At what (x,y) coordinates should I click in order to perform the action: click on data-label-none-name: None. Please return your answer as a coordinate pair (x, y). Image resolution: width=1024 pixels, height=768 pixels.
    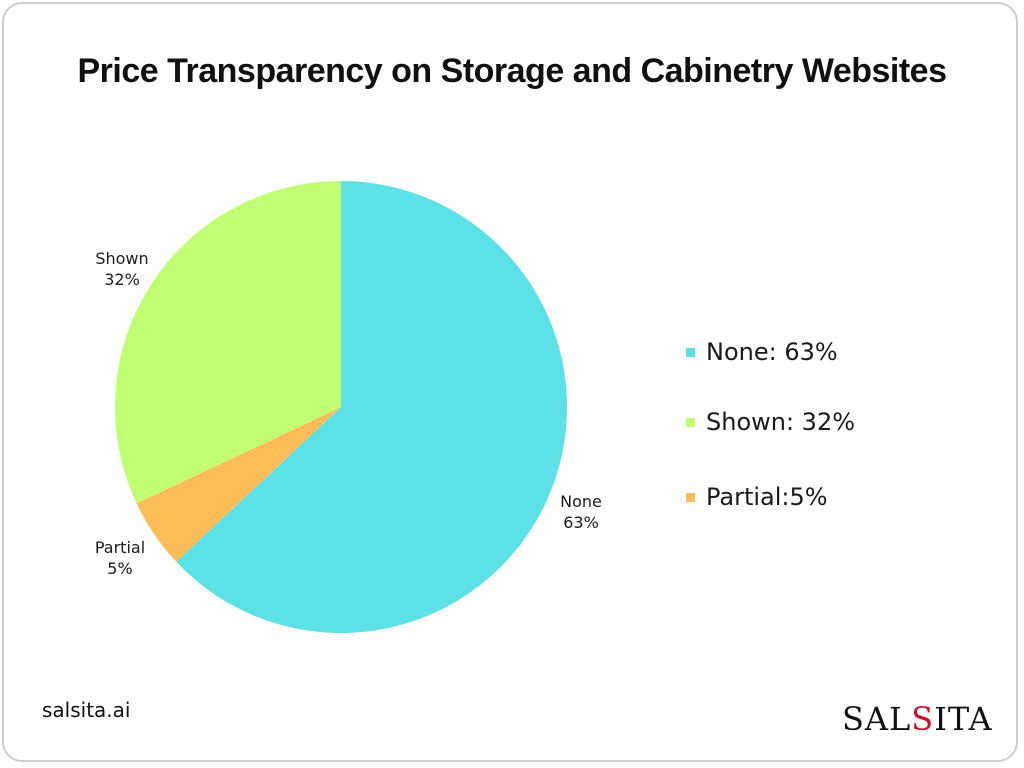
    Looking at the image, I should click on (581, 501).